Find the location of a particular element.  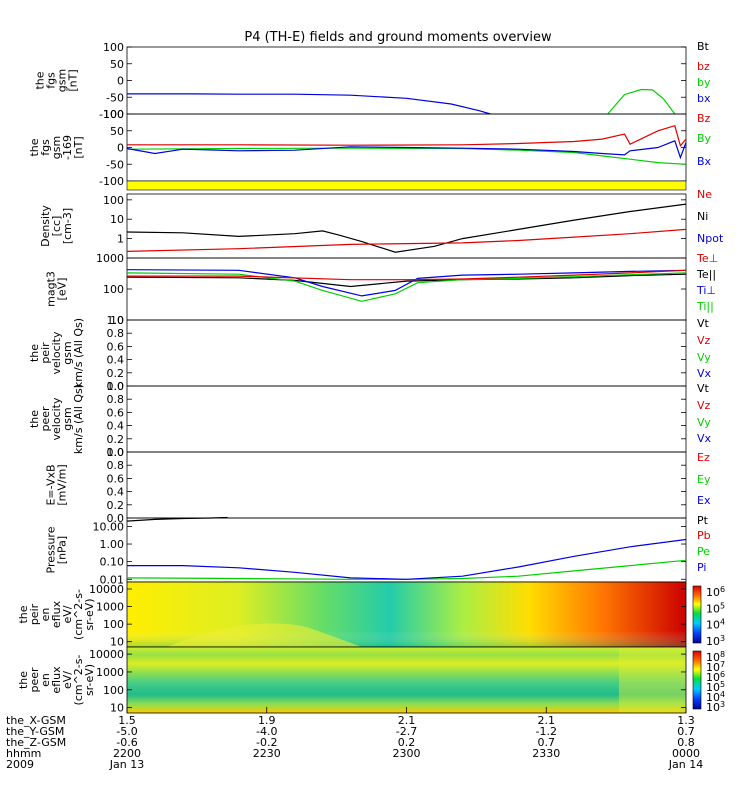

y-label-line: E=-VxB is located at coordinates (51, 484).